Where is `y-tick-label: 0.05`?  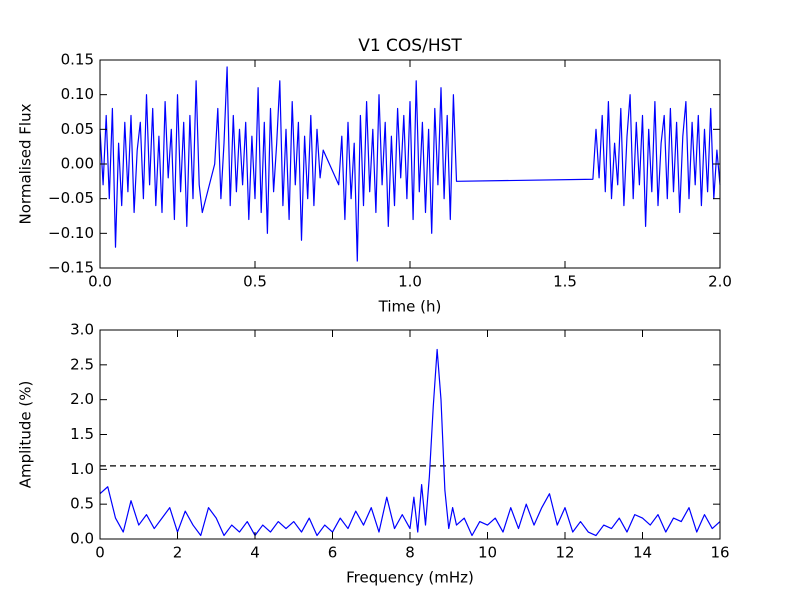
y-tick-label: 0.05 is located at coordinates (77, 129).